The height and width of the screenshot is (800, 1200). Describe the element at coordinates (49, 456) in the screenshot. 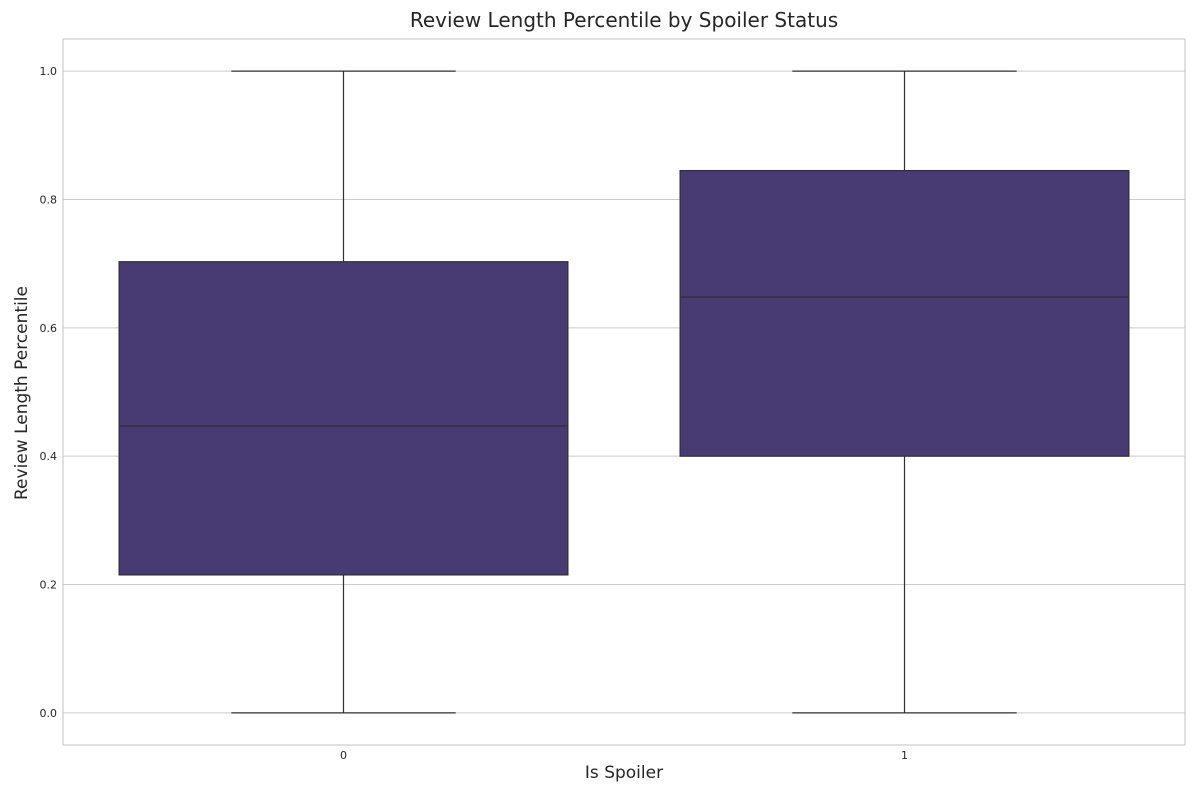

I see `y-tick-label: 0.4` at that location.